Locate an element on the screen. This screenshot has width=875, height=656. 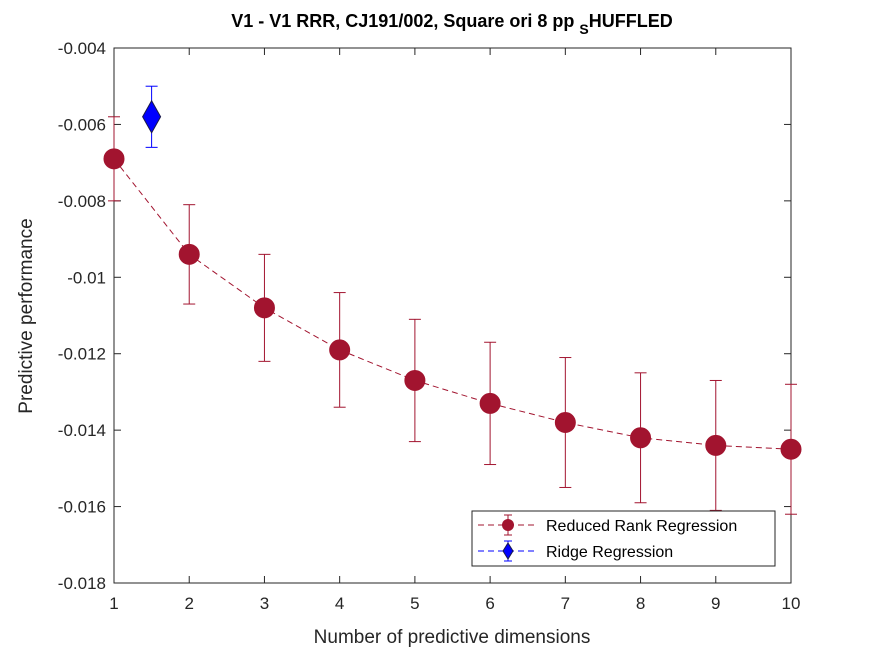
y-tick-label: -0.016 is located at coordinates (82, 507).